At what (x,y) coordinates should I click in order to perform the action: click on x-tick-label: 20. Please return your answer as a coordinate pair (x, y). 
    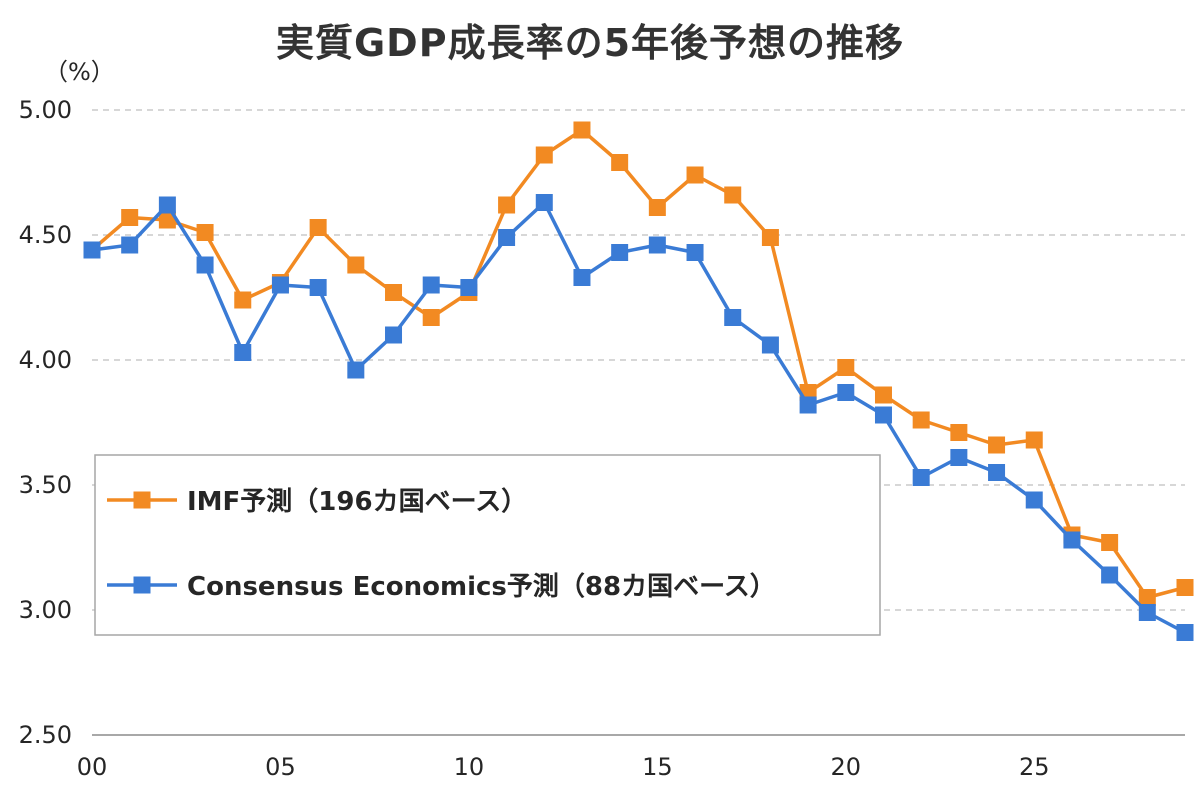
    Looking at the image, I should click on (846, 767).